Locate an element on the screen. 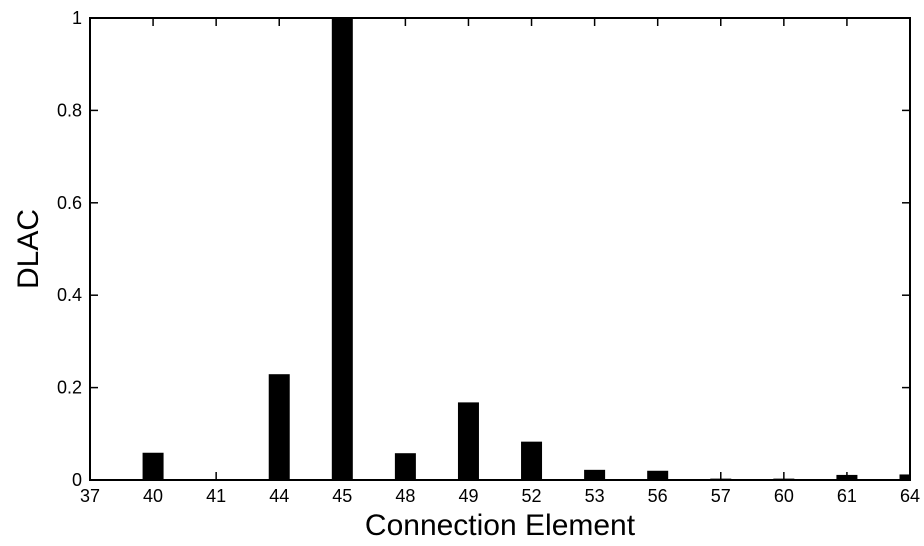 The width and height of the screenshot is (924, 546). y-tick-label: 0.2 is located at coordinates (69, 388).